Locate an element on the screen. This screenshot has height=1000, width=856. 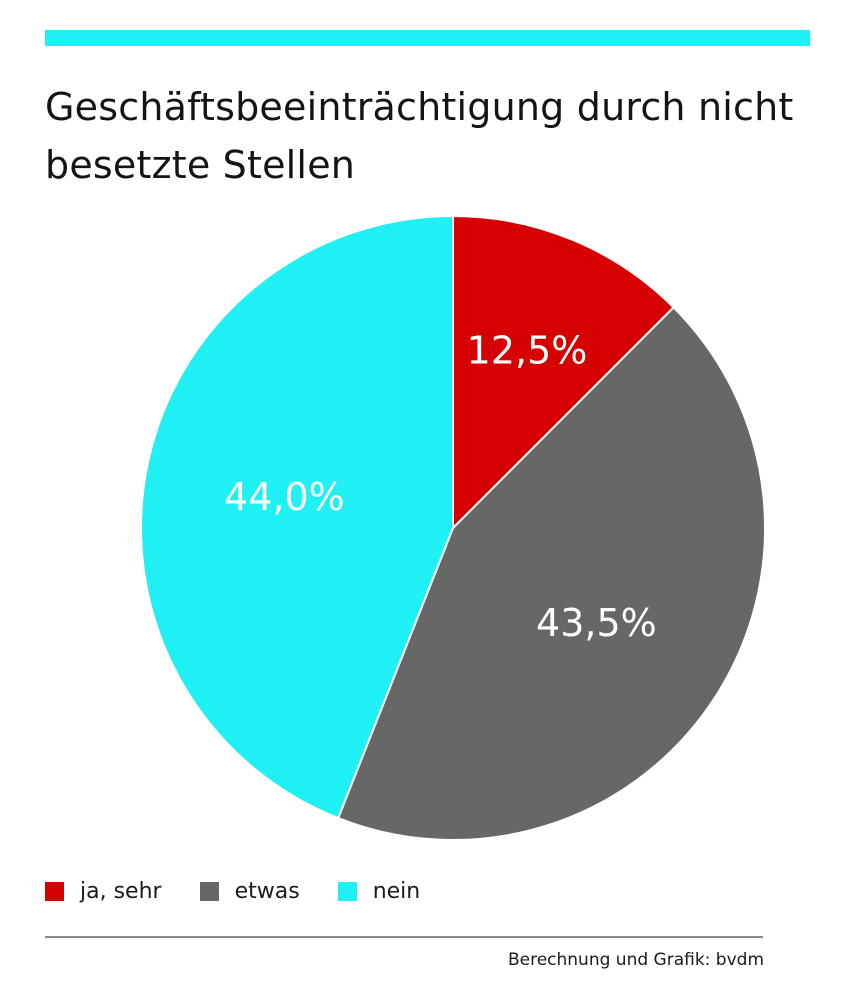
legend: ja, sehr etwas nein is located at coordinates (251, 891).